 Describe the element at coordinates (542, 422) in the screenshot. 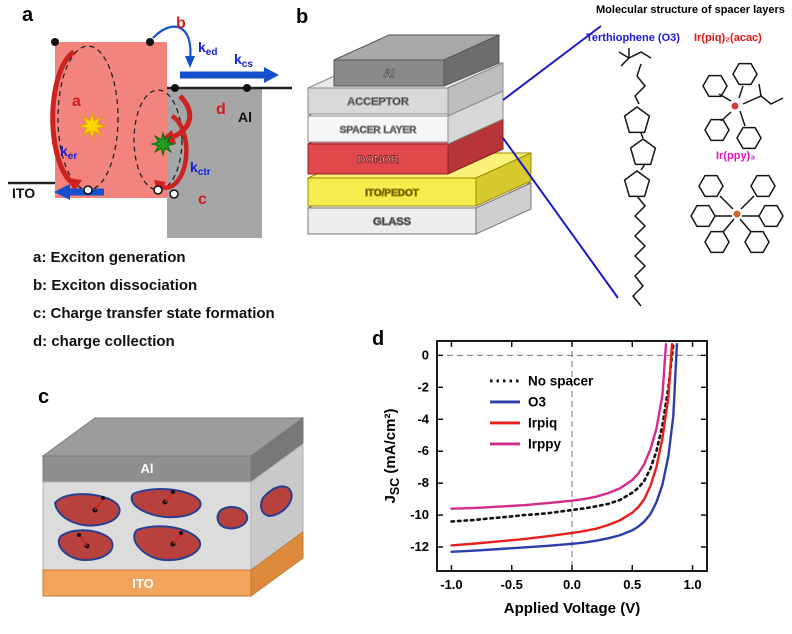

I see `legend-label: Irpiq` at that location.